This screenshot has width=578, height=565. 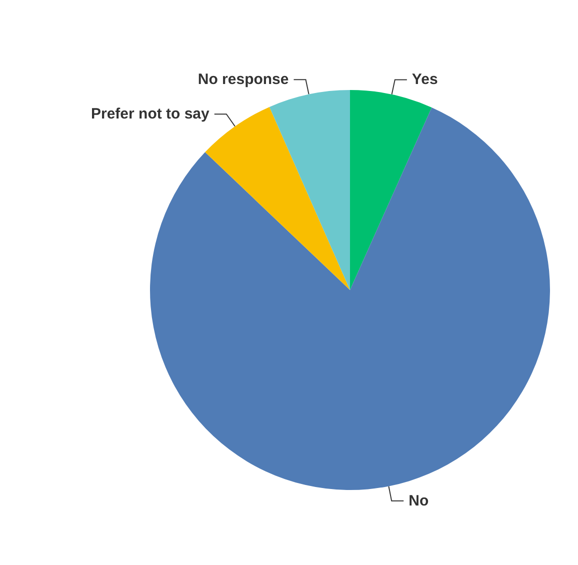 What do you see at coordinates (418, 501) in the screenshot?
I see `slice-label: No` at bounding box center [418, 501].